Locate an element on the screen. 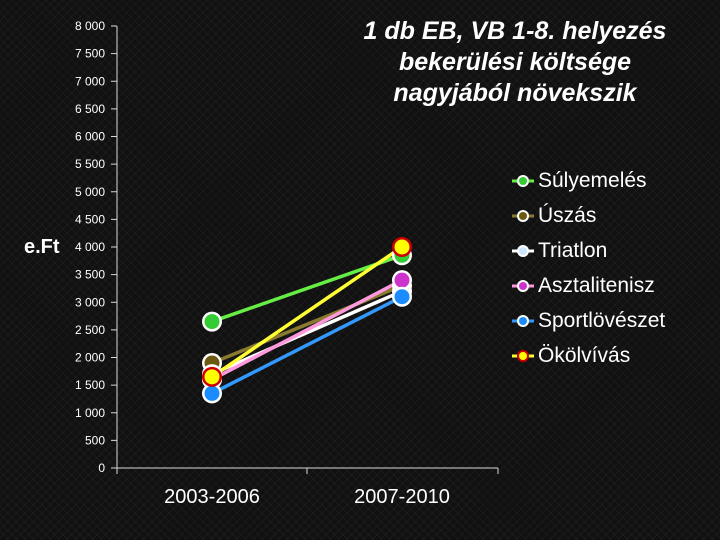 The height and width of the screenshot is (540, 720). y-tick-label: 7 000 is located at coordinates (90, 81).